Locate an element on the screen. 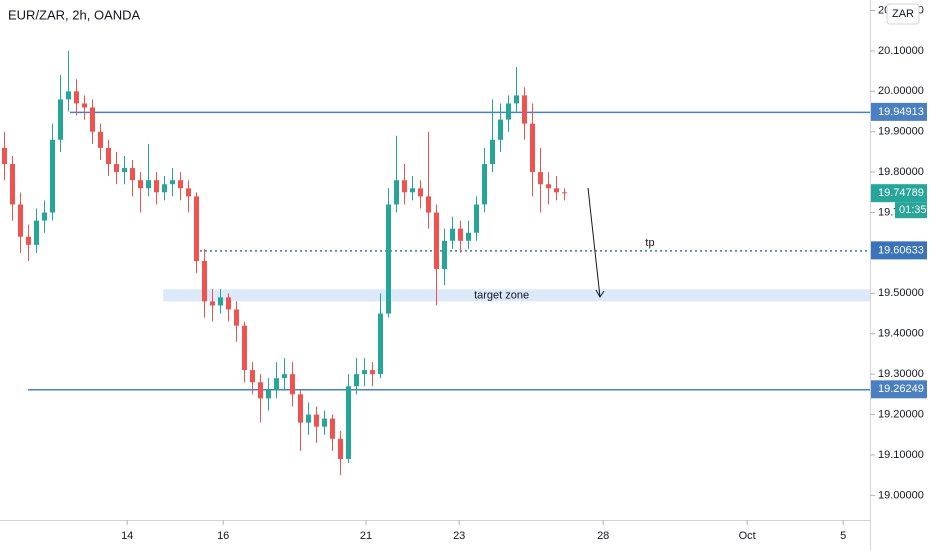 This screenshot has width=932, height=550. currency-button is located at coordinates (903, 14).